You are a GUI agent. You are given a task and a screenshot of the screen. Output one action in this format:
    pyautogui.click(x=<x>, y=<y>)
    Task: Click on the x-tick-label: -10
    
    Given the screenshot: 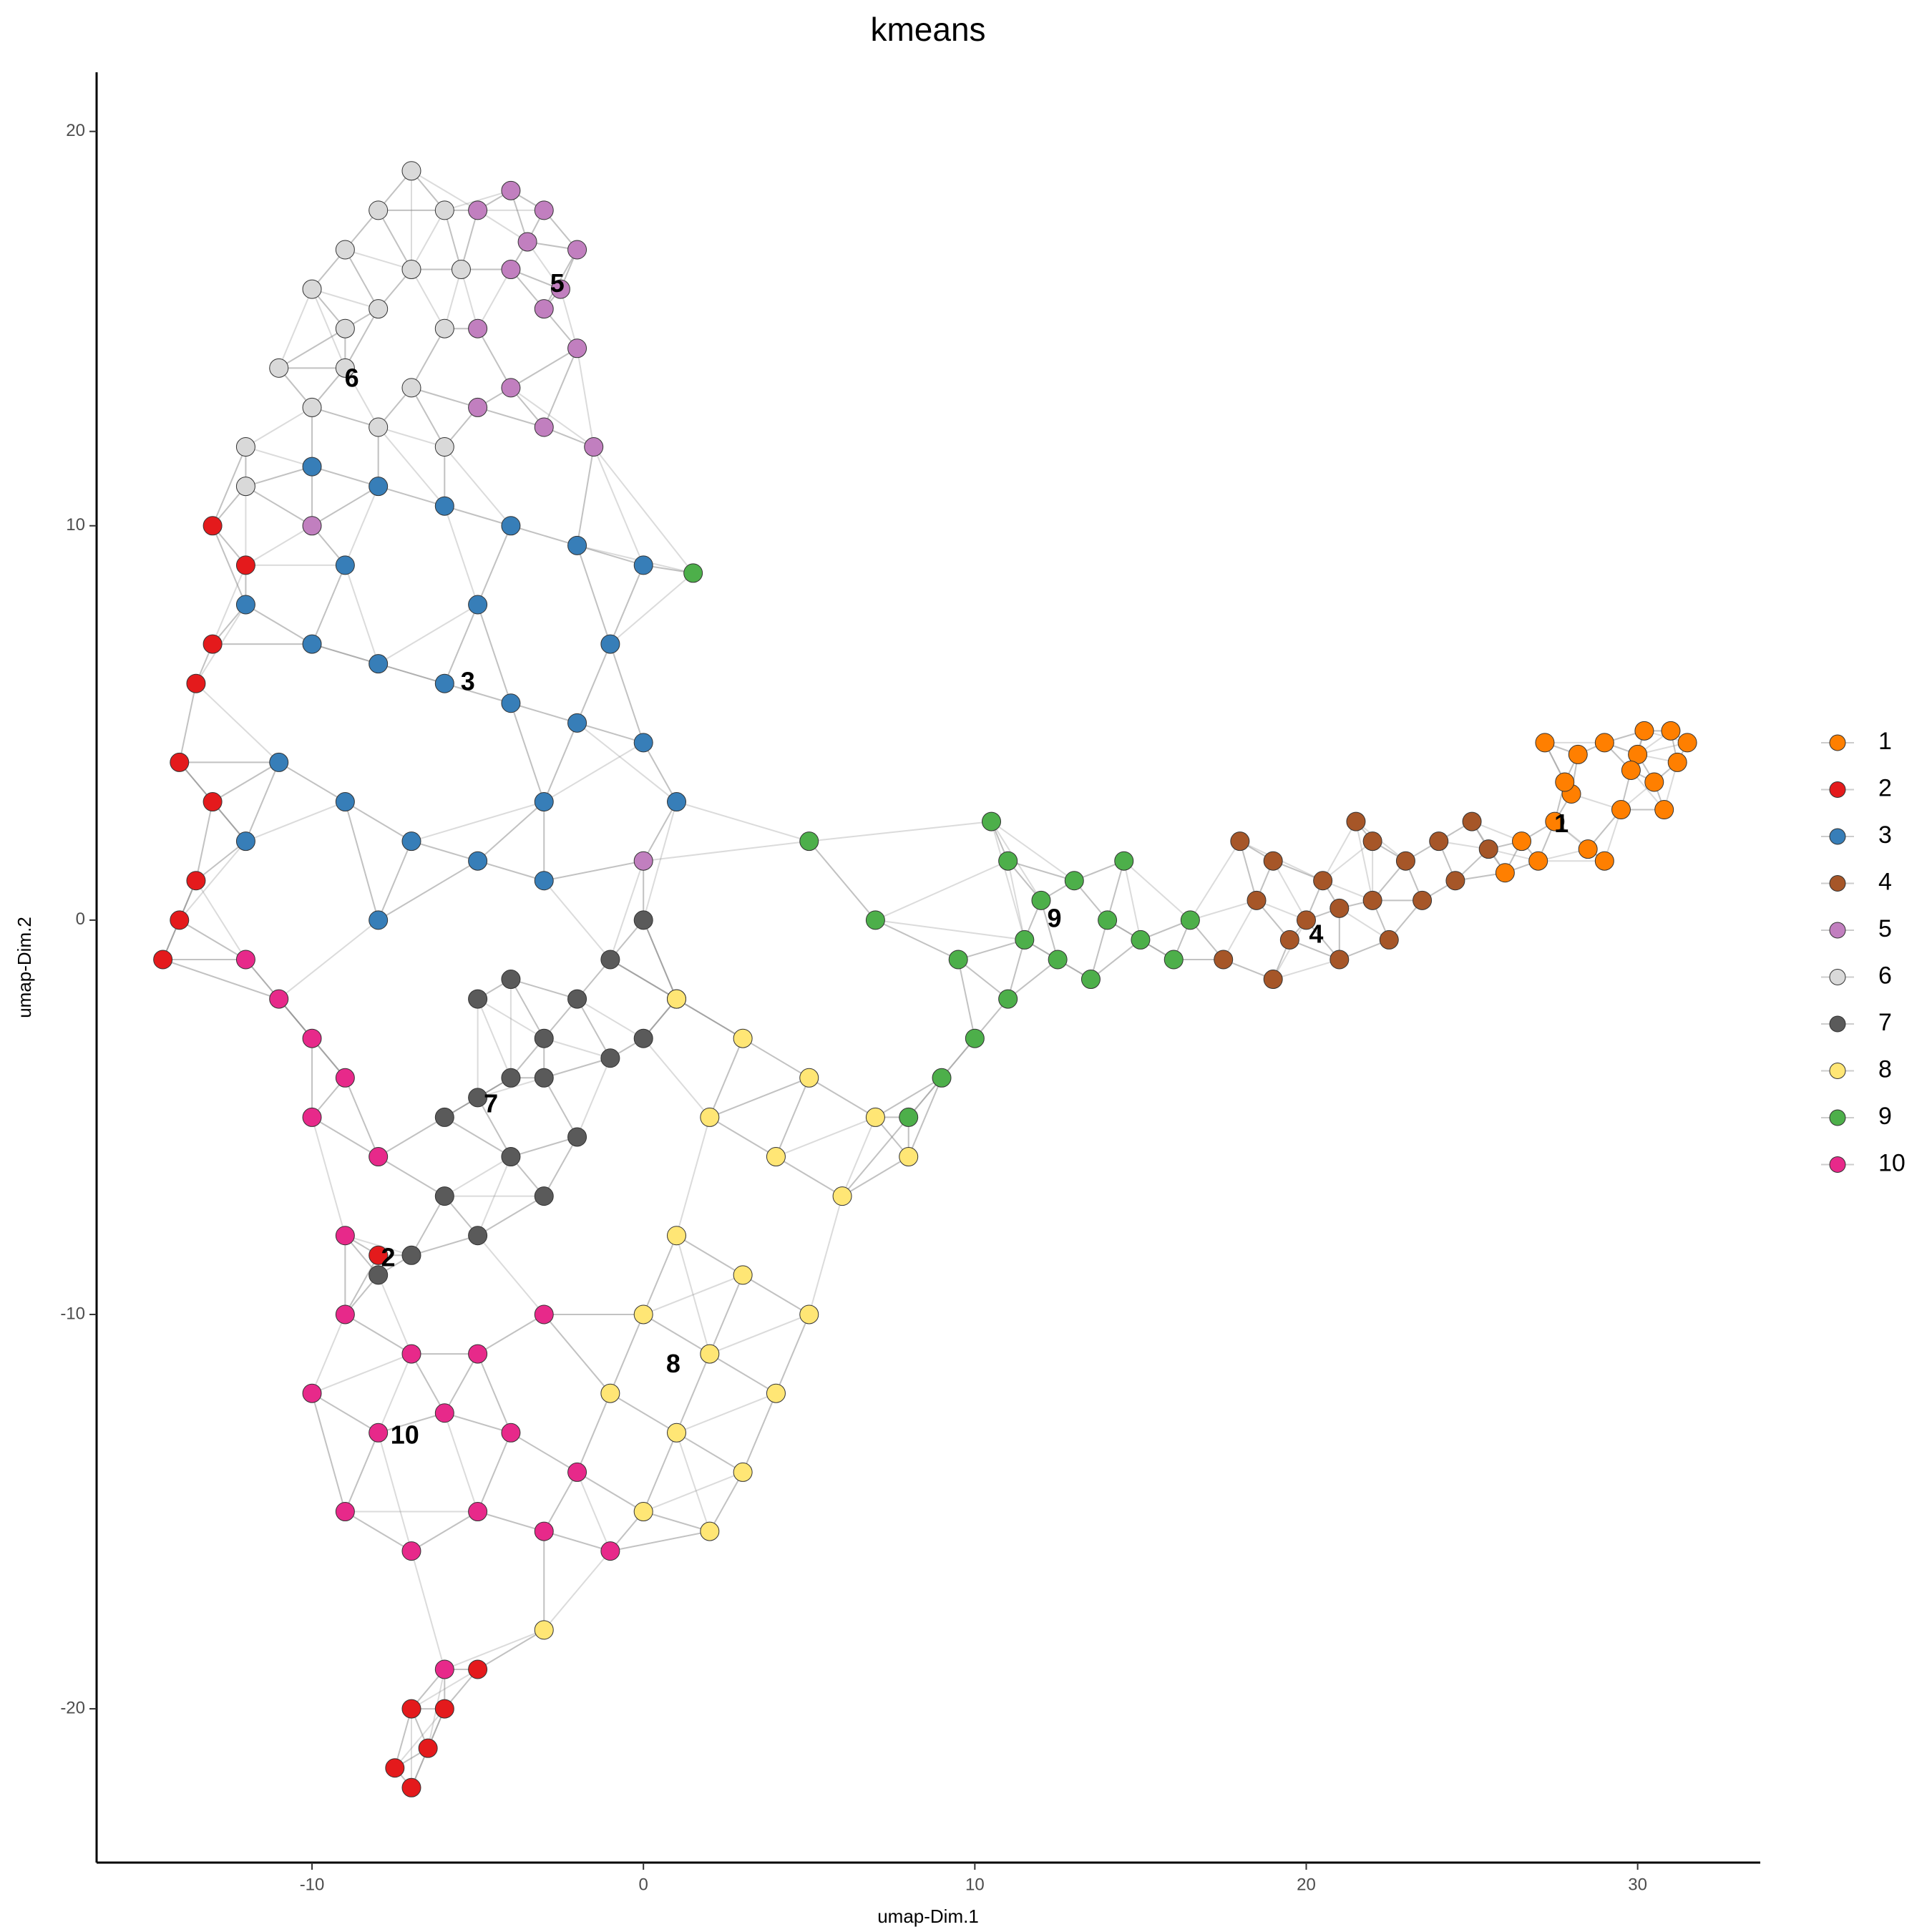 What is the action you would take?
    pyautogui.click(x=312, y=1884)
    